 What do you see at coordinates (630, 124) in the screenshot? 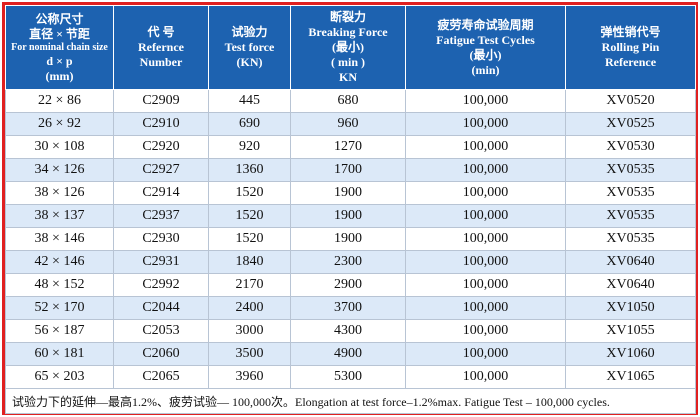
I see `data-cell: XV0525` at bounding box center [630, 124].